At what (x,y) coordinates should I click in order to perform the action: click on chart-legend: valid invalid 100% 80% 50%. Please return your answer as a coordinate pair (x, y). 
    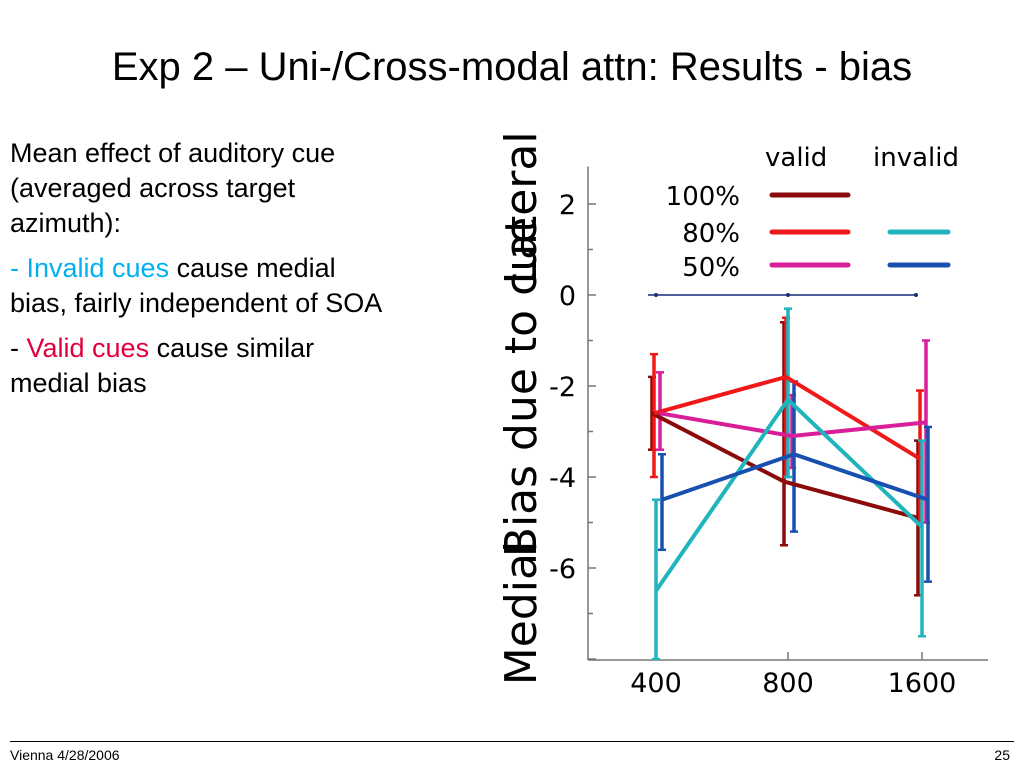
    Looking at the image, I should click on (812, 213).